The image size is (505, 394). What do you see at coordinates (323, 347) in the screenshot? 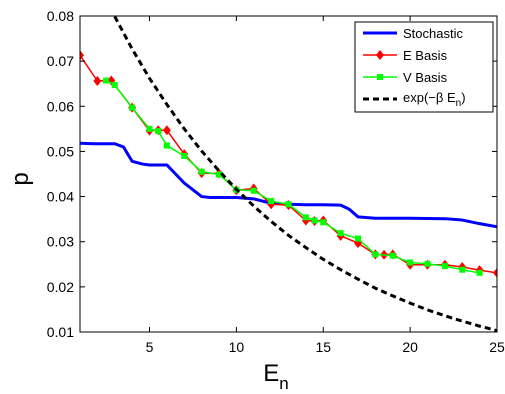
I see `x-tick-label: 15` at bounding box center [323, 347].